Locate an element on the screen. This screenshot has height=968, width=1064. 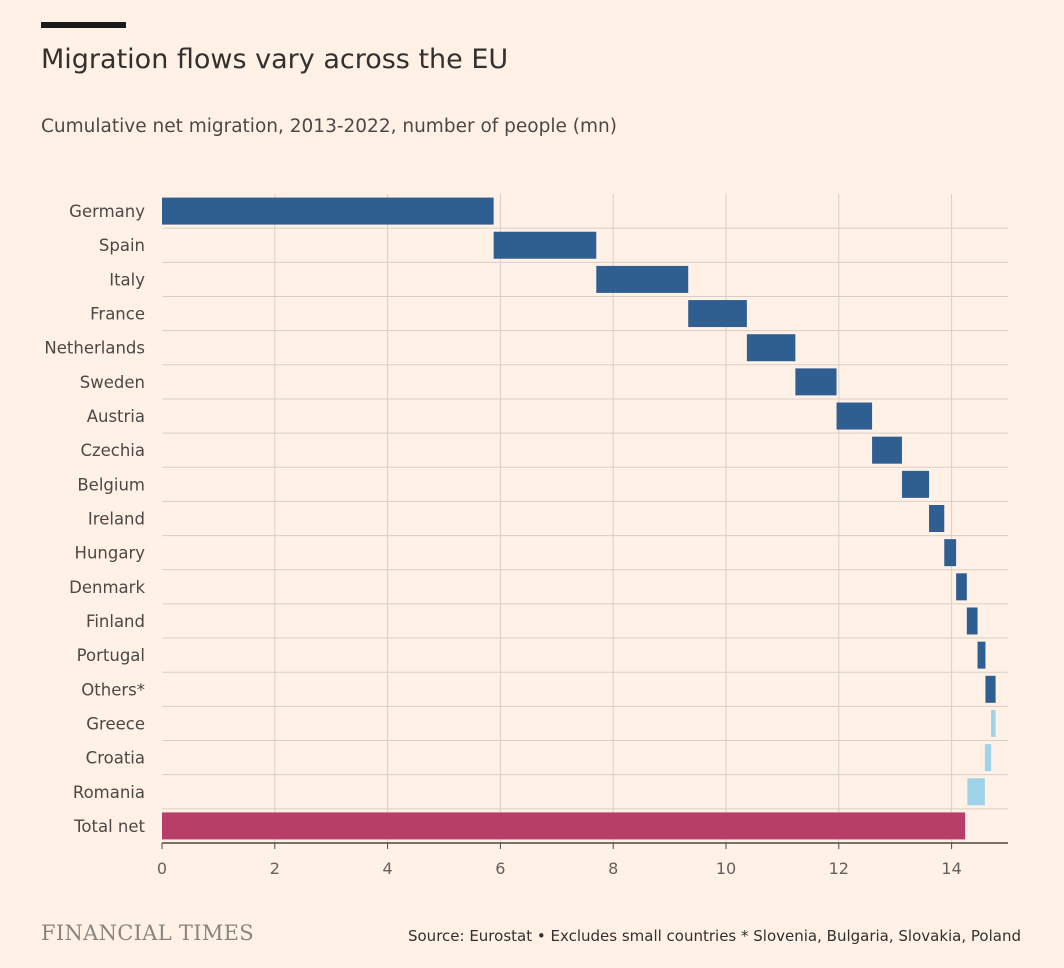
bar-total-net is located at coordinates (564, 826).